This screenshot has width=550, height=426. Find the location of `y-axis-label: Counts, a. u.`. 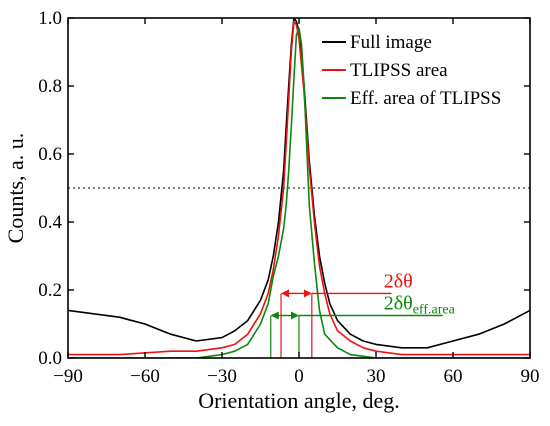

y-axis-label: Counts, a. u. is located at coordinates (15, 188).